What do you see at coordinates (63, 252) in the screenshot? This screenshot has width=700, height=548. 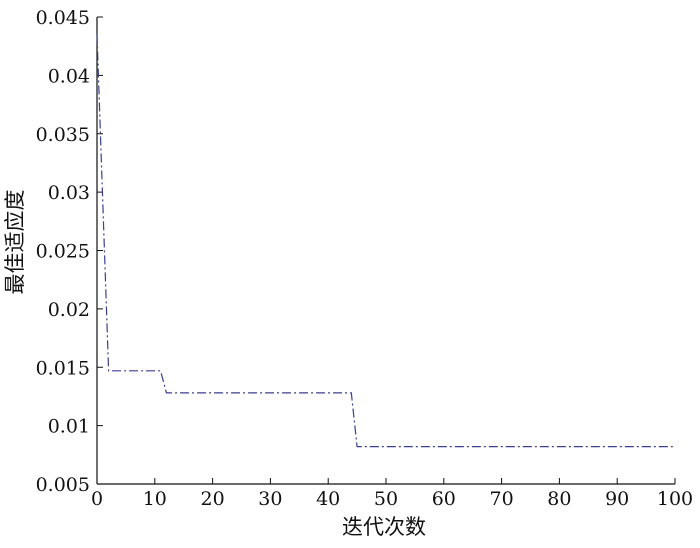 I see `y-tick-label: 0.025` at bounding box center [63, 252].